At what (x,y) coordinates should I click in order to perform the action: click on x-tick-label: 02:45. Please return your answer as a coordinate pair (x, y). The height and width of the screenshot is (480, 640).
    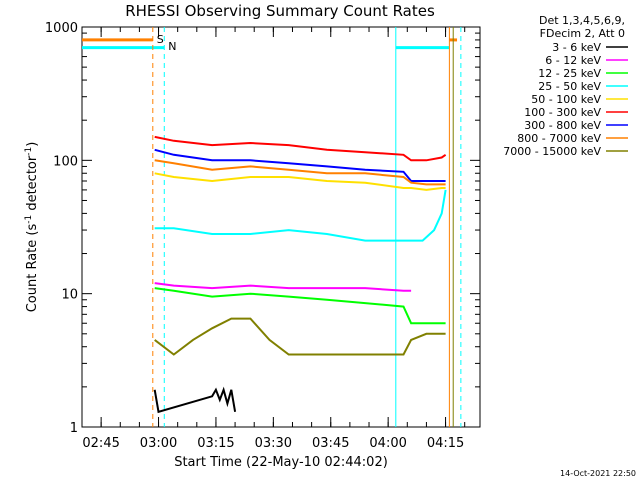
    Looking at the image, I should click on (100, 443).